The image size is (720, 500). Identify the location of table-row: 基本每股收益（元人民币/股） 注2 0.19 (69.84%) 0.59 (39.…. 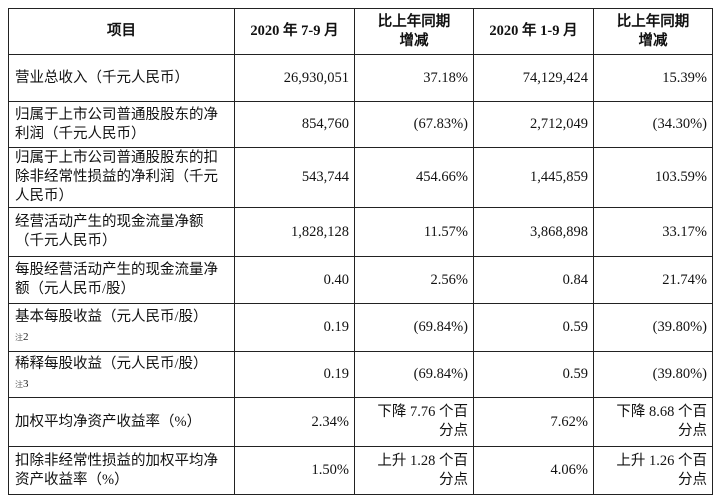
(360, 327).